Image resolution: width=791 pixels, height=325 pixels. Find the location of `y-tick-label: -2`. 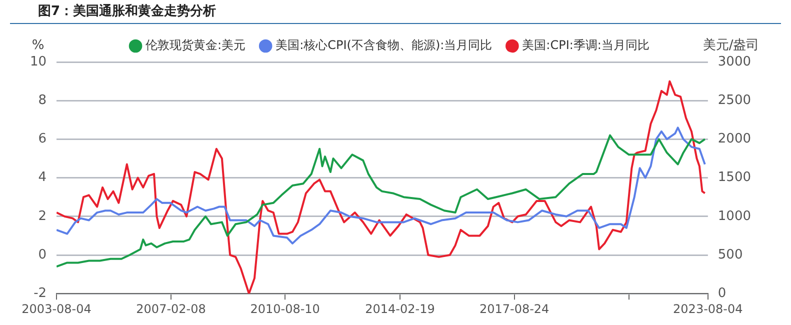

y-tick-label: -2 is located at coordinates (40, 293).